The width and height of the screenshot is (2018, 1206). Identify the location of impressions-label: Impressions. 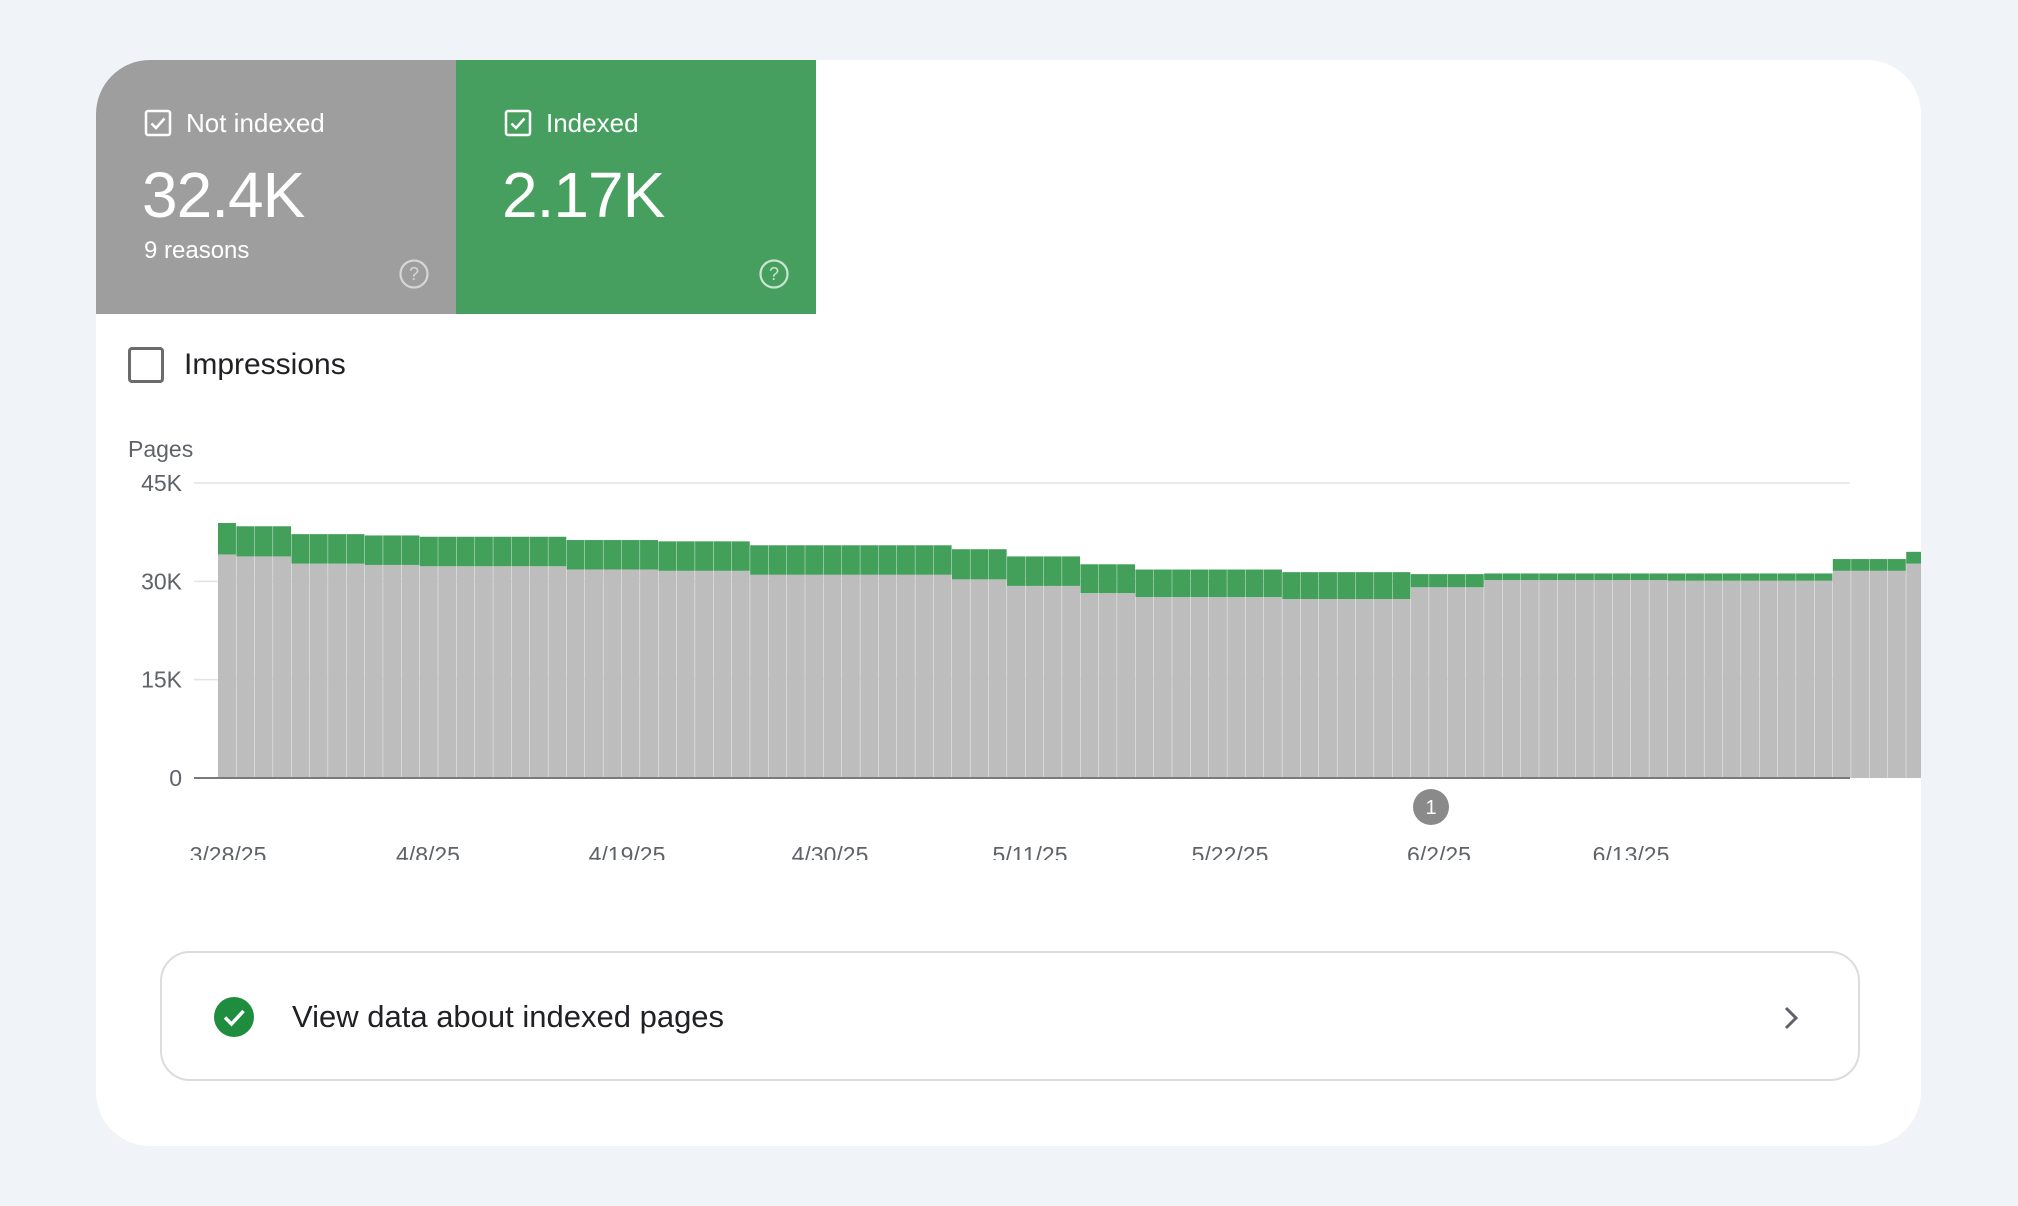
(265, 364).